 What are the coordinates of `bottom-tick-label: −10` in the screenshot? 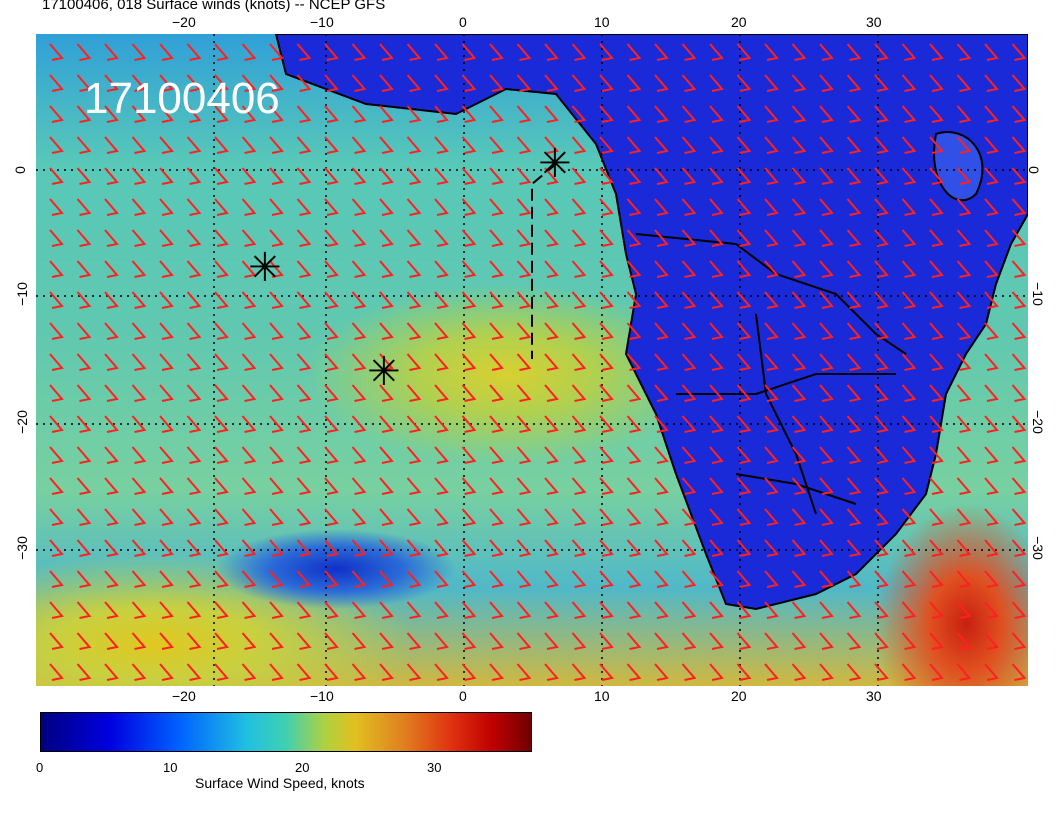 It's located at (322, 696).